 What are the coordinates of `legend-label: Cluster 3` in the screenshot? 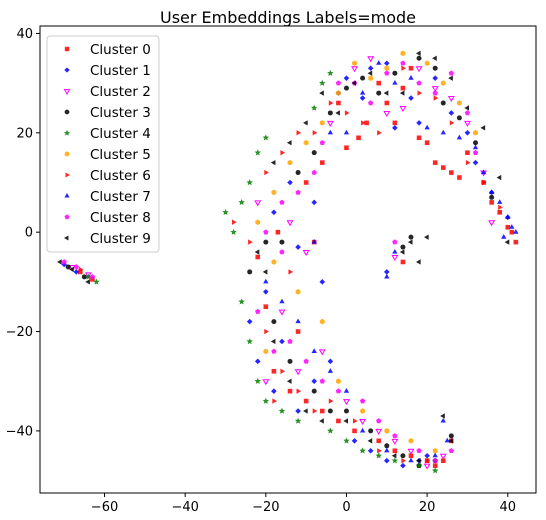 It's located at (120, 113).